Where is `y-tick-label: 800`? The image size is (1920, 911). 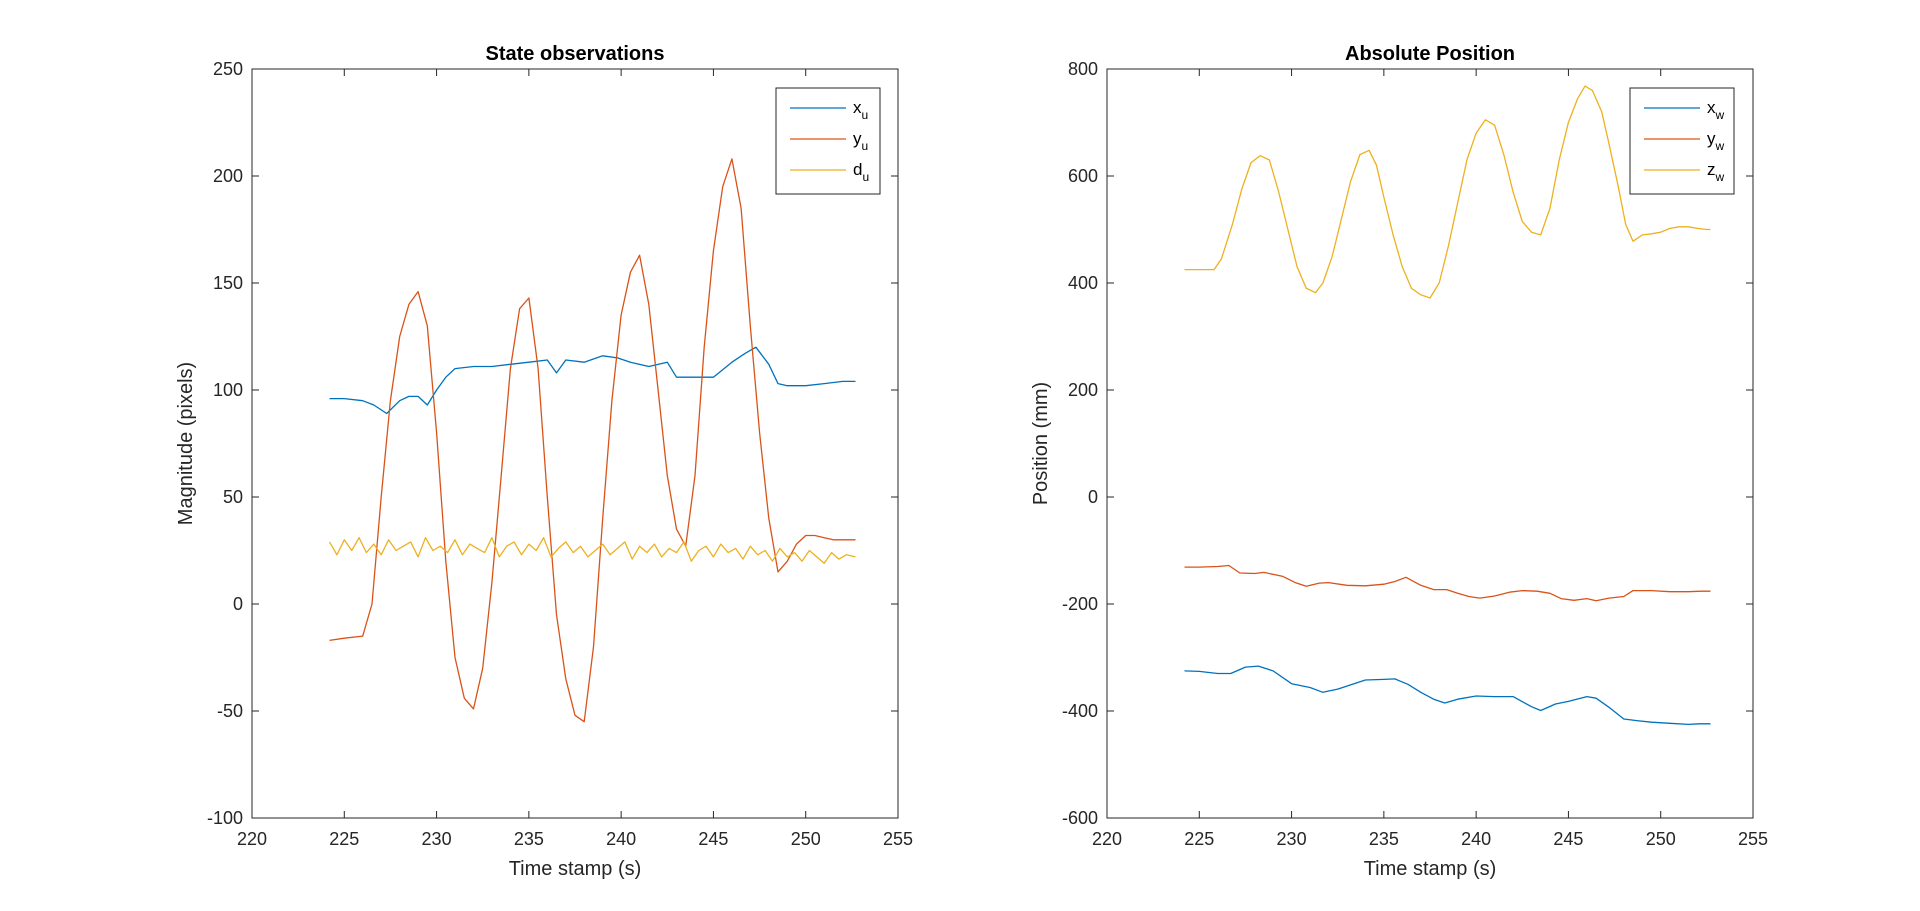
y-tick-label: 800 is located at coordinates (1083, 69).